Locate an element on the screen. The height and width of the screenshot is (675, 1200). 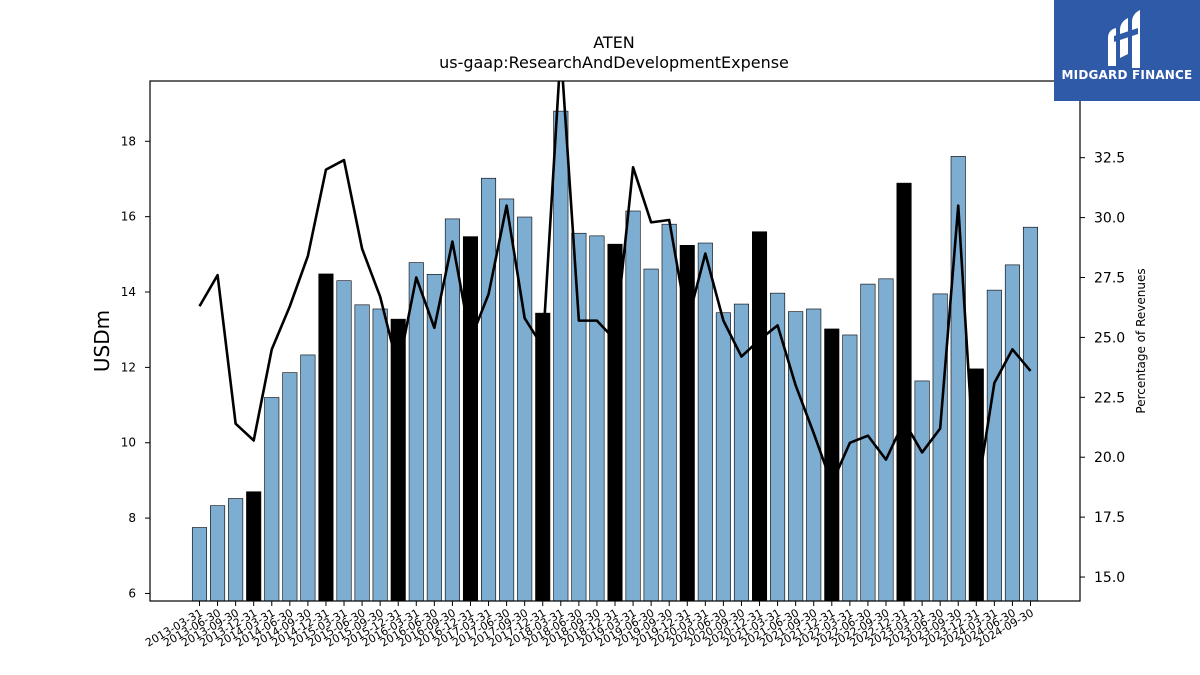
y2-tick-label: 15.0 is located at coordinates (1109, 578).